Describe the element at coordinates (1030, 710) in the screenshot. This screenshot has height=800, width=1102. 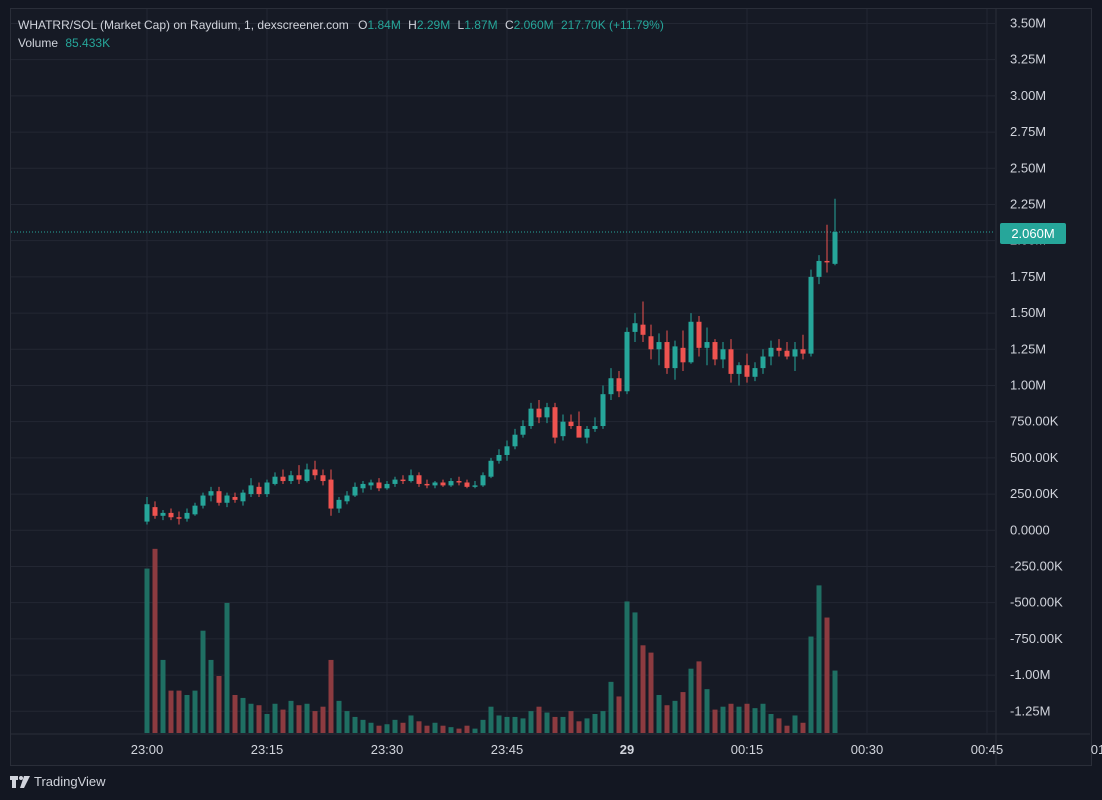
I see `y-tick-label: -1.25M` at that location.